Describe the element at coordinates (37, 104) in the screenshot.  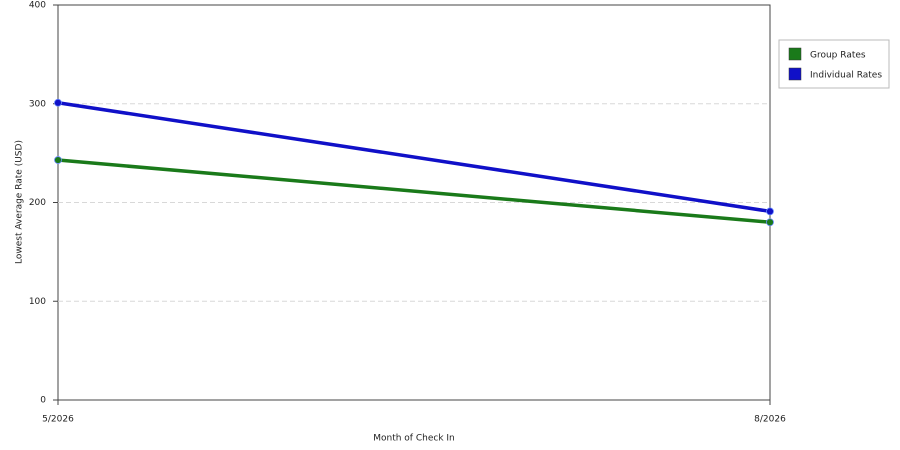
I see `y-tick-label: 300` at that location.